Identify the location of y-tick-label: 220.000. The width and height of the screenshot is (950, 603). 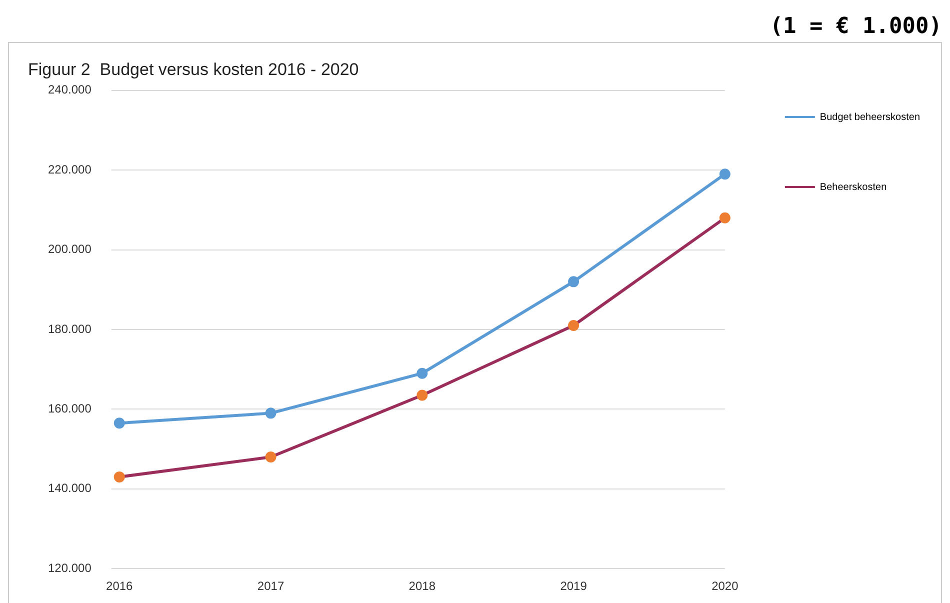
(70, 169).